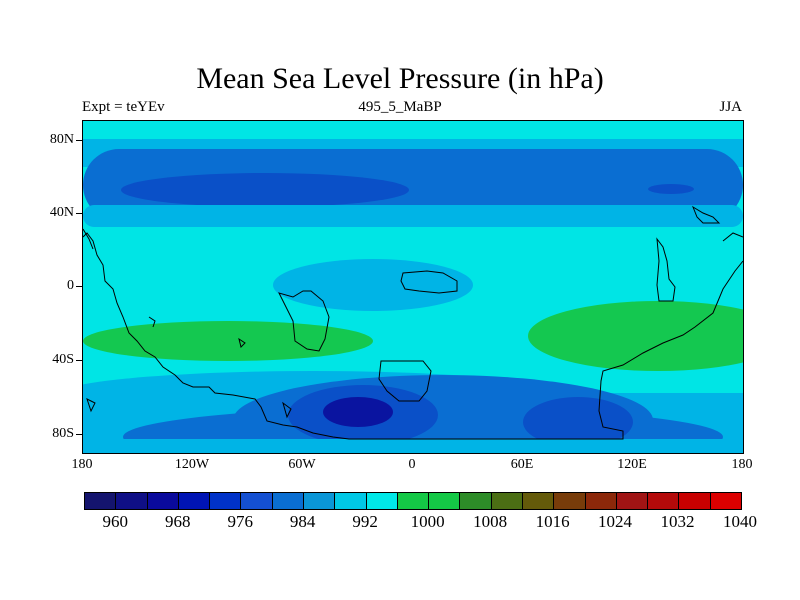 The width and height of the screenshot is (800, 600). Describe the element at coordinates (490, 521) in the screenshot. I see `colorbar-label: 1008` at that location.